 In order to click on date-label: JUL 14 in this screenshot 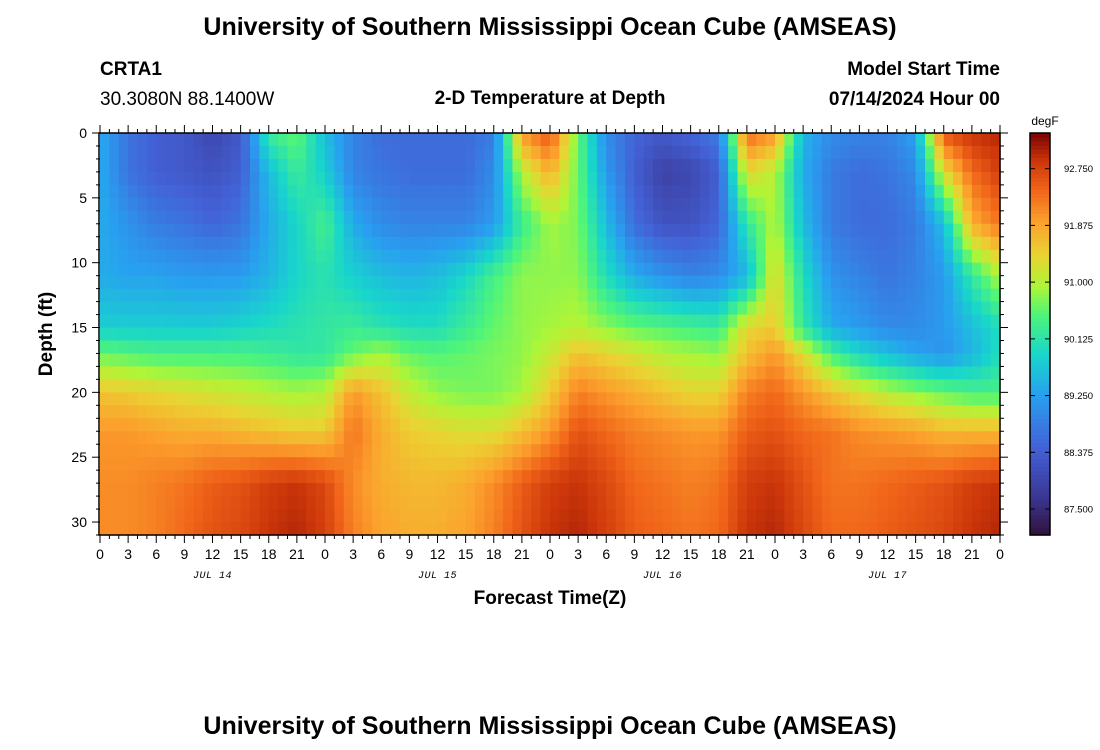, I will do `click(212, 576)`.